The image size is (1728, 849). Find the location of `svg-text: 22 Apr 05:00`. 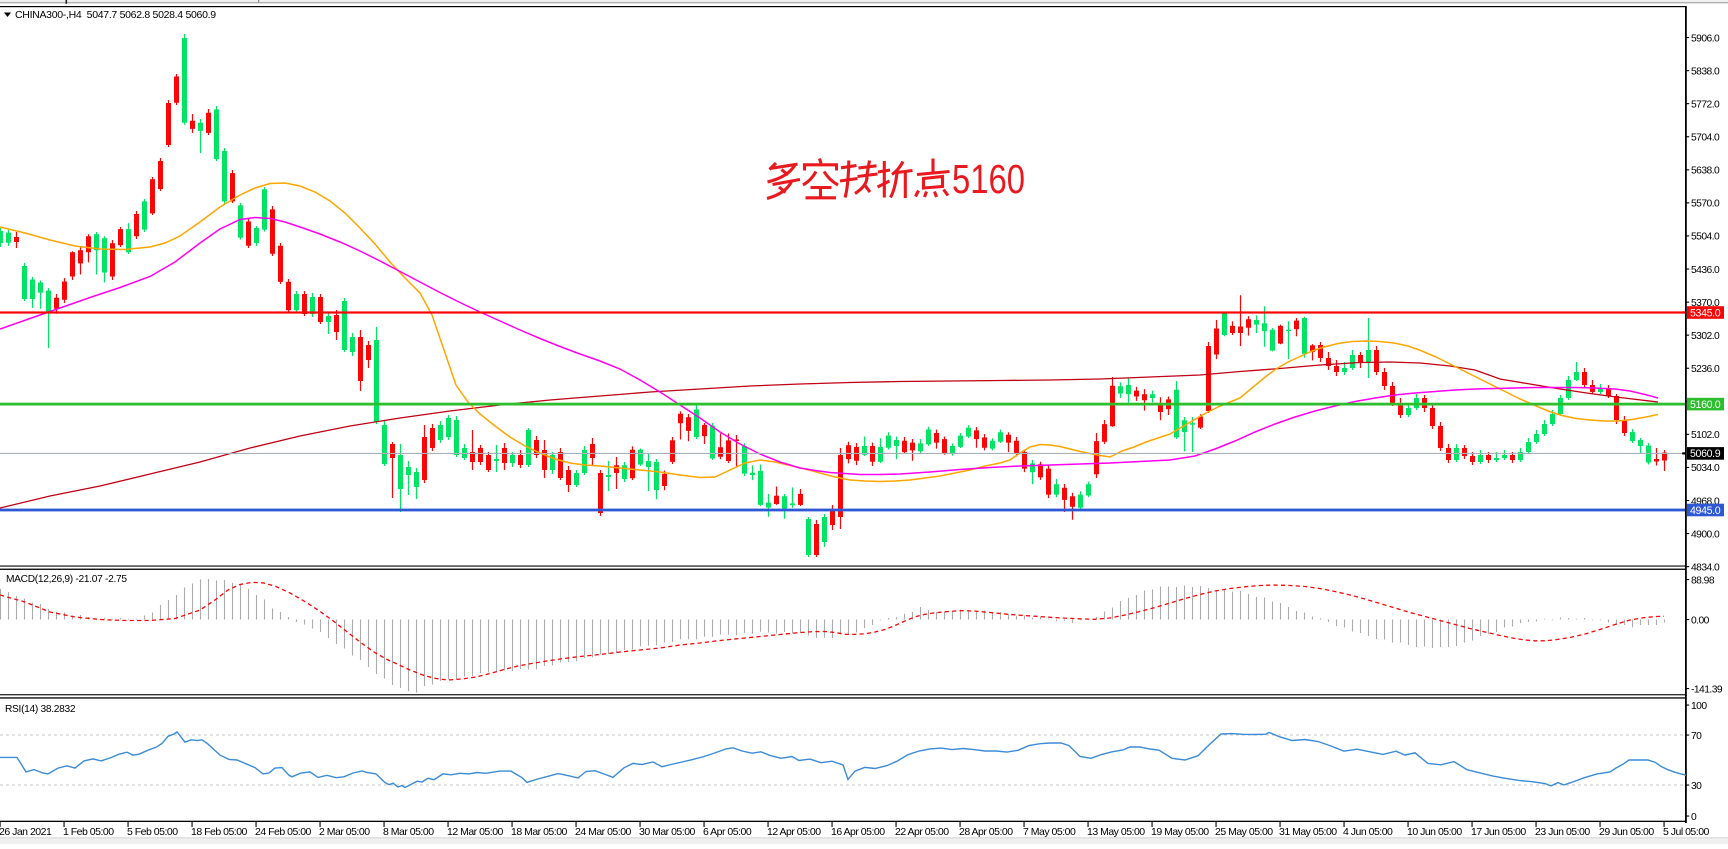

svg-text: 22 Apr 05:00 is located at coordinates (922, 832).